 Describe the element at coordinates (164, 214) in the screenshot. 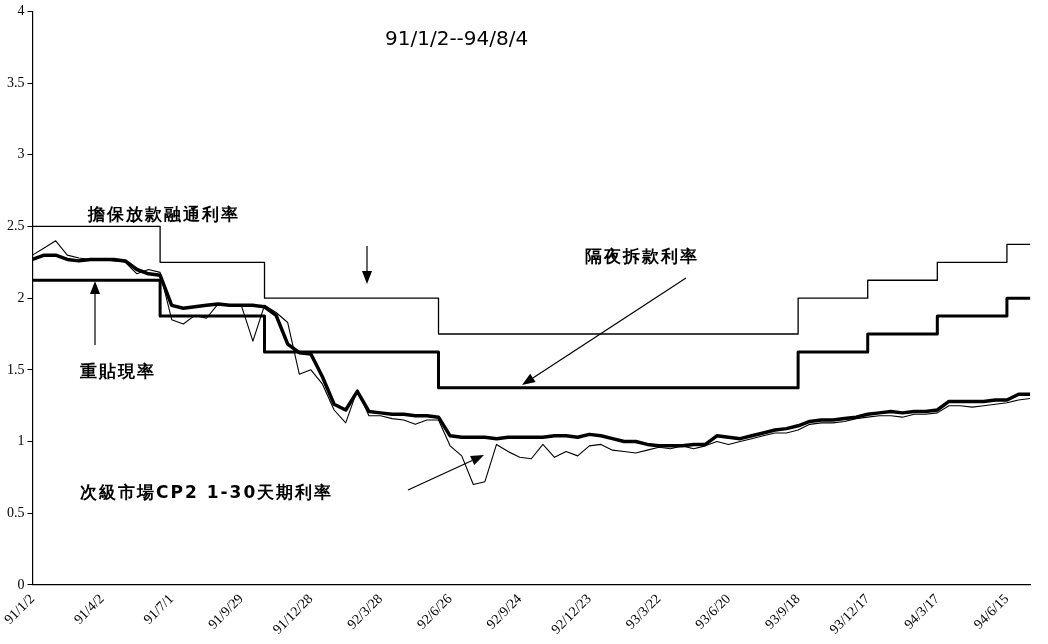

I see `series-label: 擔保放款融通利率` at that location.